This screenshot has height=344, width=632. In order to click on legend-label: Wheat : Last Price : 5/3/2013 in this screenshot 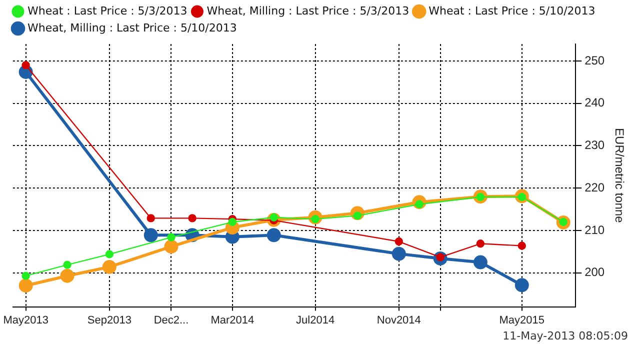, I will do `click(108, 11)`.